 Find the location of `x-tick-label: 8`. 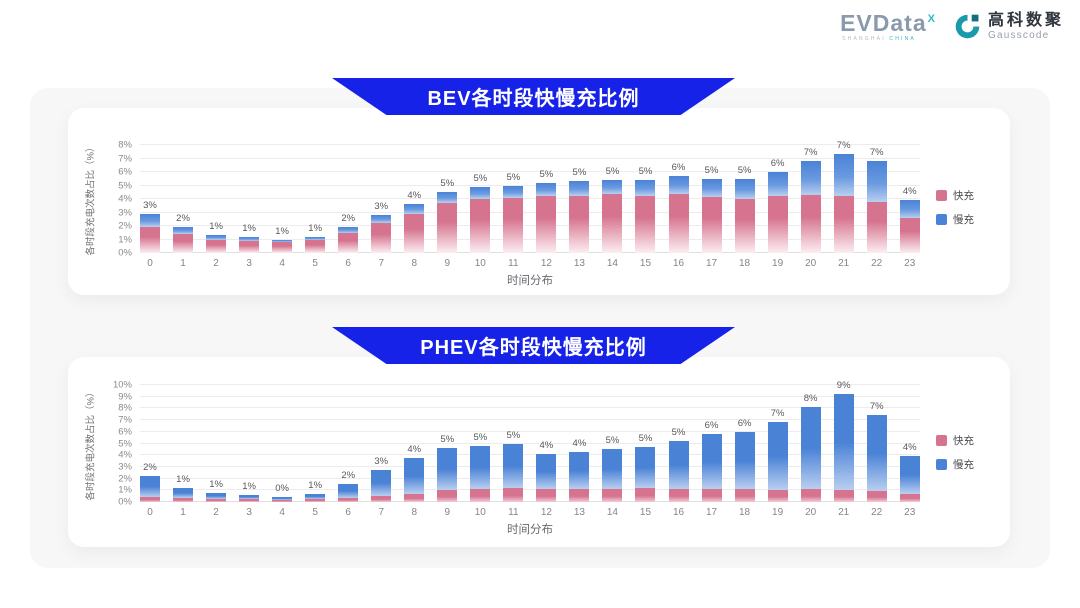

x-tick-label: 8 is located at coordinates (414, 512).